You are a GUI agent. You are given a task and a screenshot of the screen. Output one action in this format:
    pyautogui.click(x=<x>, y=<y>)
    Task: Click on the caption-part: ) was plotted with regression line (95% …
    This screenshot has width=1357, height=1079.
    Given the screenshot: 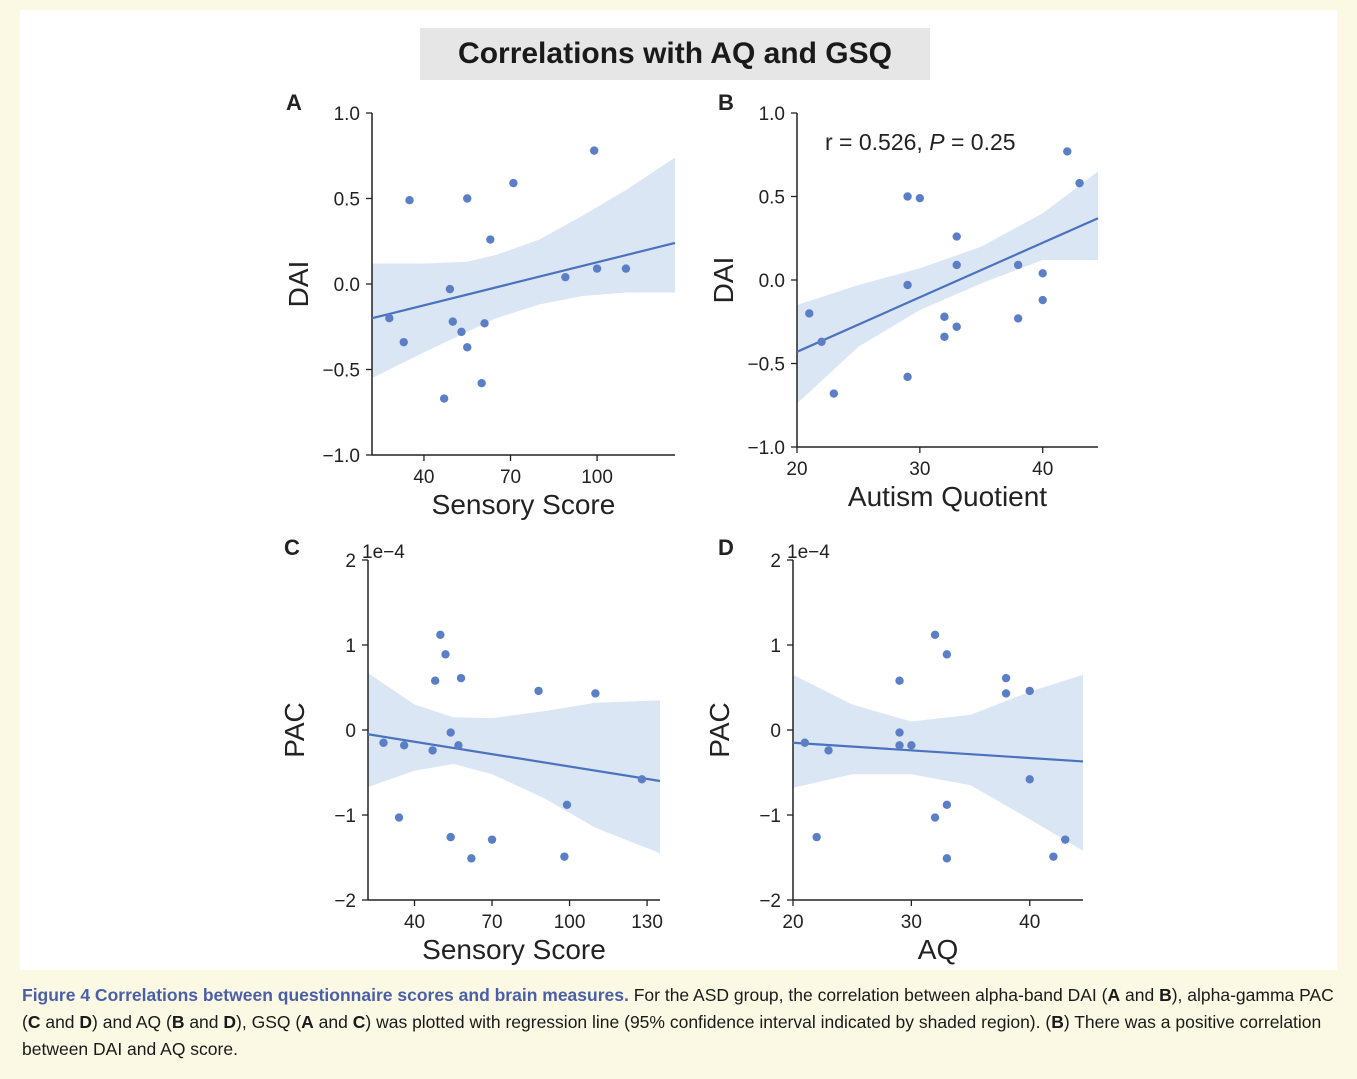 What is the action you would take?
    pyautogui.click(x=708, y=1022)
    